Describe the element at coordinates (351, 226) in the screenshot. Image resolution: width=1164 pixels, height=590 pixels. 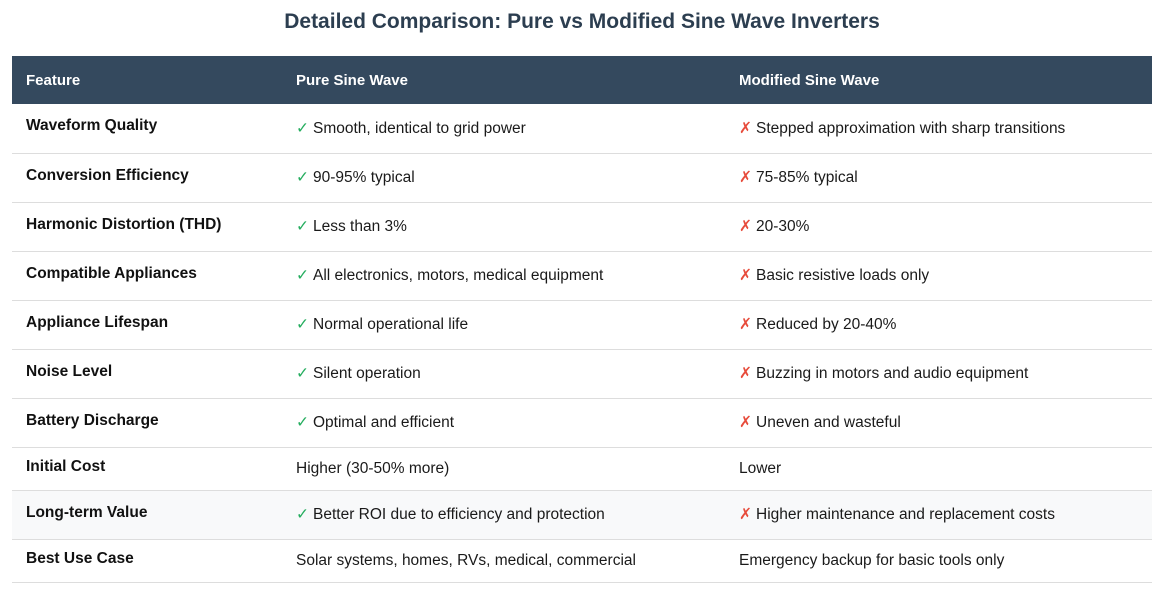
I see `pure-sine-cell: ✓ Less than 3%` at that location.